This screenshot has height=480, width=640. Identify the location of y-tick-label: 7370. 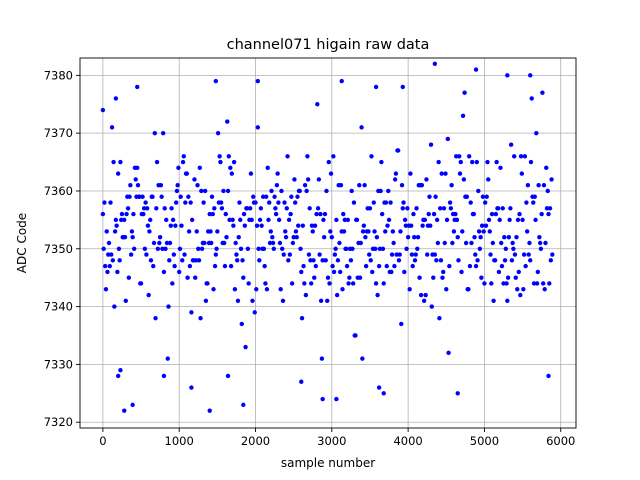
(58, 133).